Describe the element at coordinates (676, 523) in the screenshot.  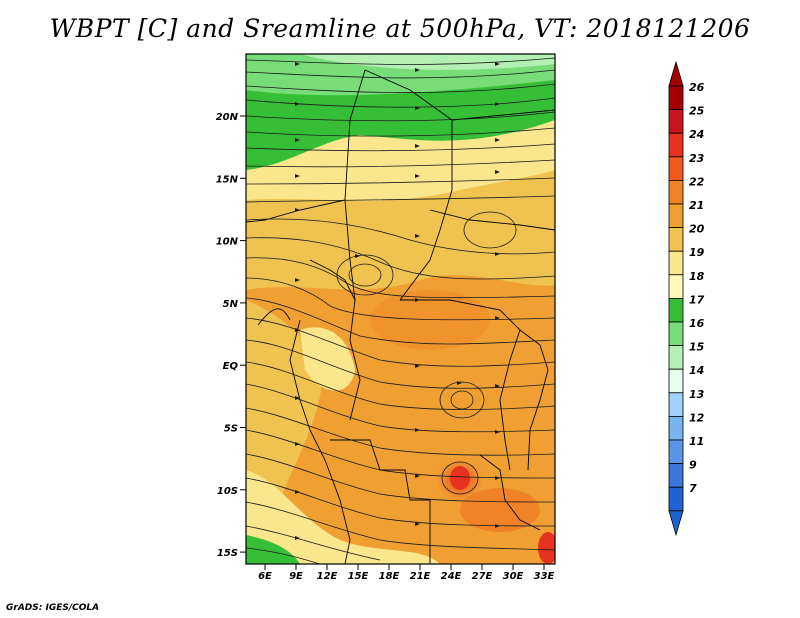
I see `colorbar-bottom-arrow` at that location.